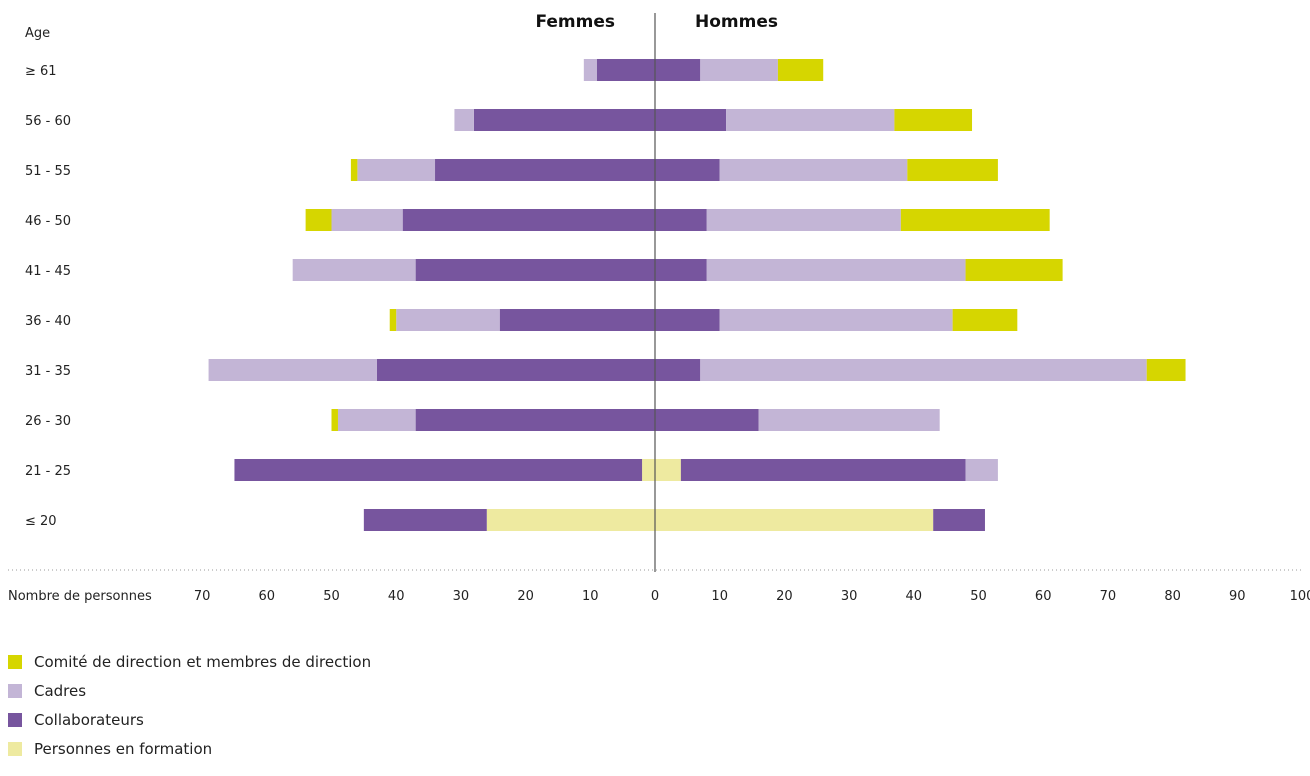 This screenshot has height=776, width=1310. What do you see at coordinates (1172, 596) in the screenshot?
I see `x-tick-label: 80` at bounding box center [1172, 596].